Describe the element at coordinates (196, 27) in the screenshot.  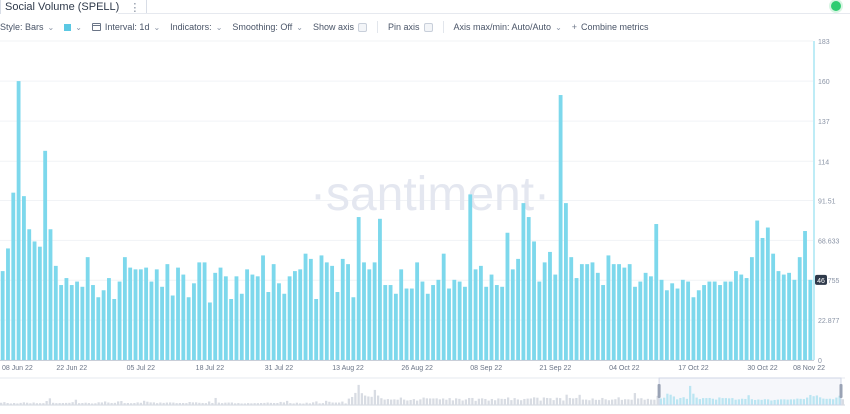
I see `indicators-dropdown: Indicators: ⌄` at that location.